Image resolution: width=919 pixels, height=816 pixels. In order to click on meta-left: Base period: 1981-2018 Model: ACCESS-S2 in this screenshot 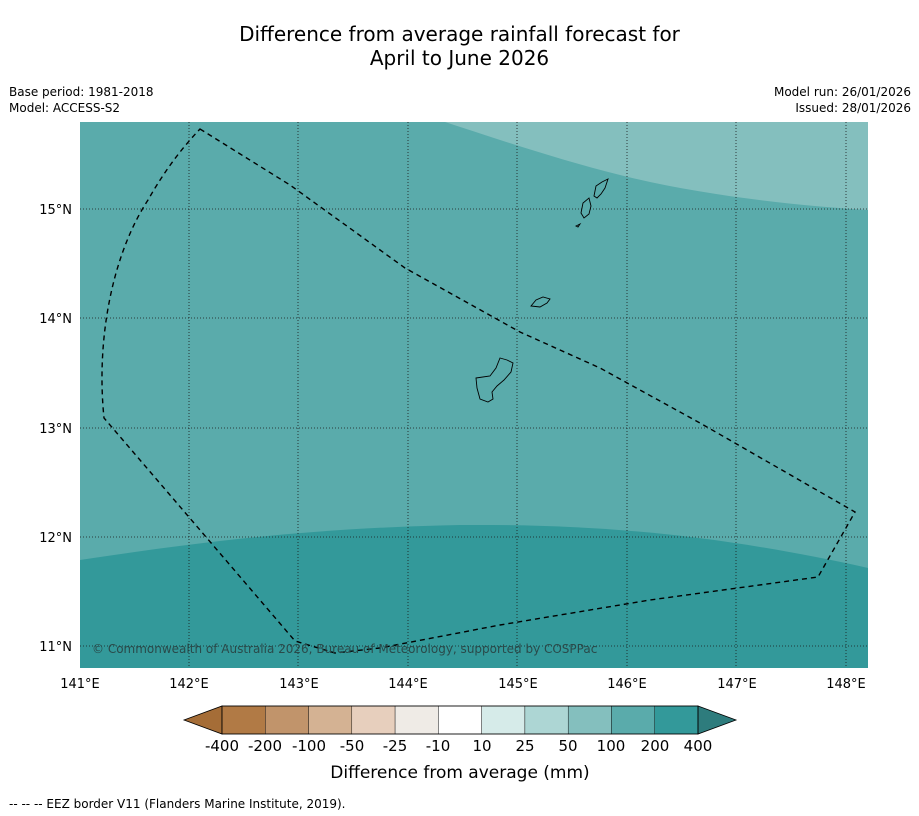, I will do `click(81, 100)`.